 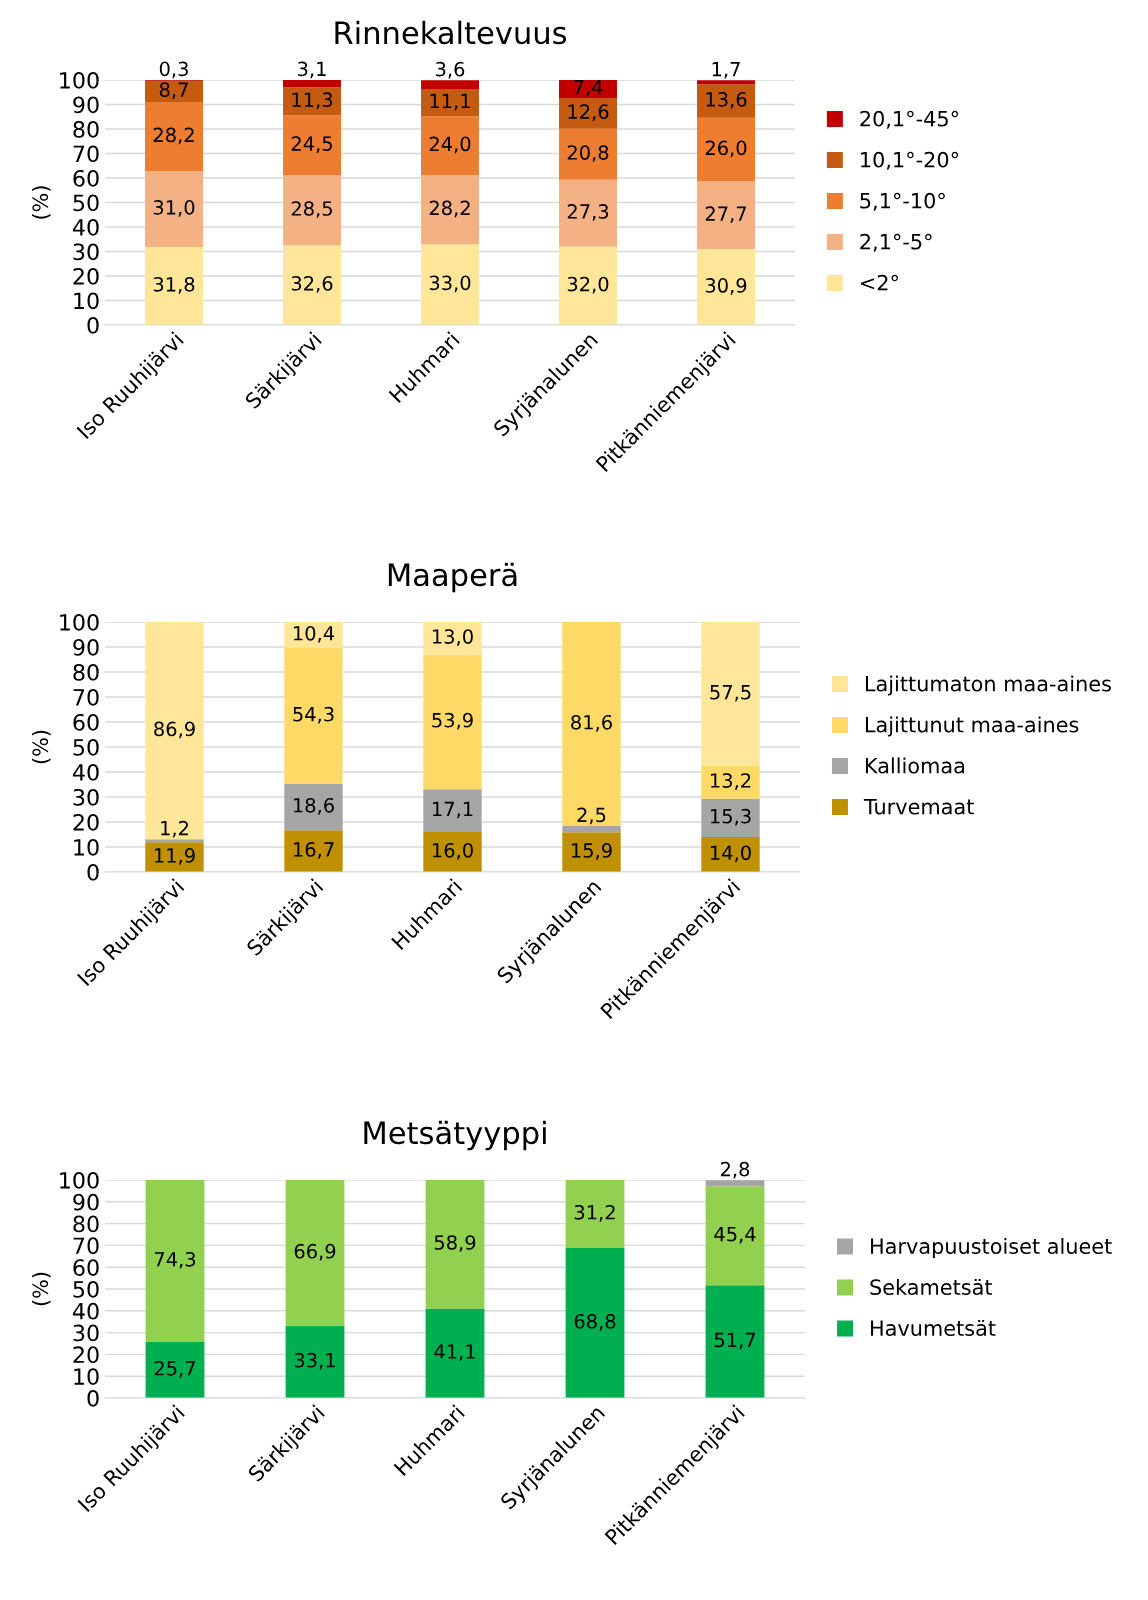 I want to click on data-label: 68,8, so click(x=595, y=1322).